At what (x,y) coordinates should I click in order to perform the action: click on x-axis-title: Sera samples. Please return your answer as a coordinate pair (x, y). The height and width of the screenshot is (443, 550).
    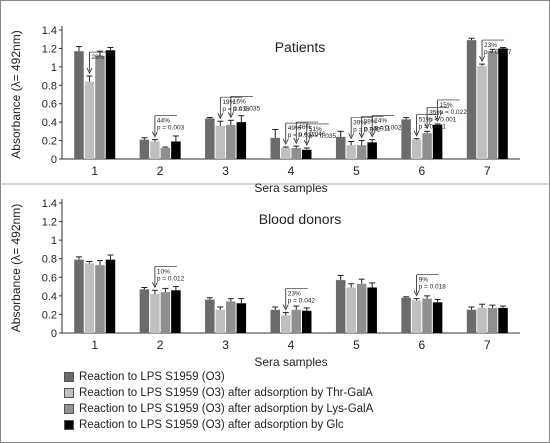
    Looking at the image, I should click on (290, 188).